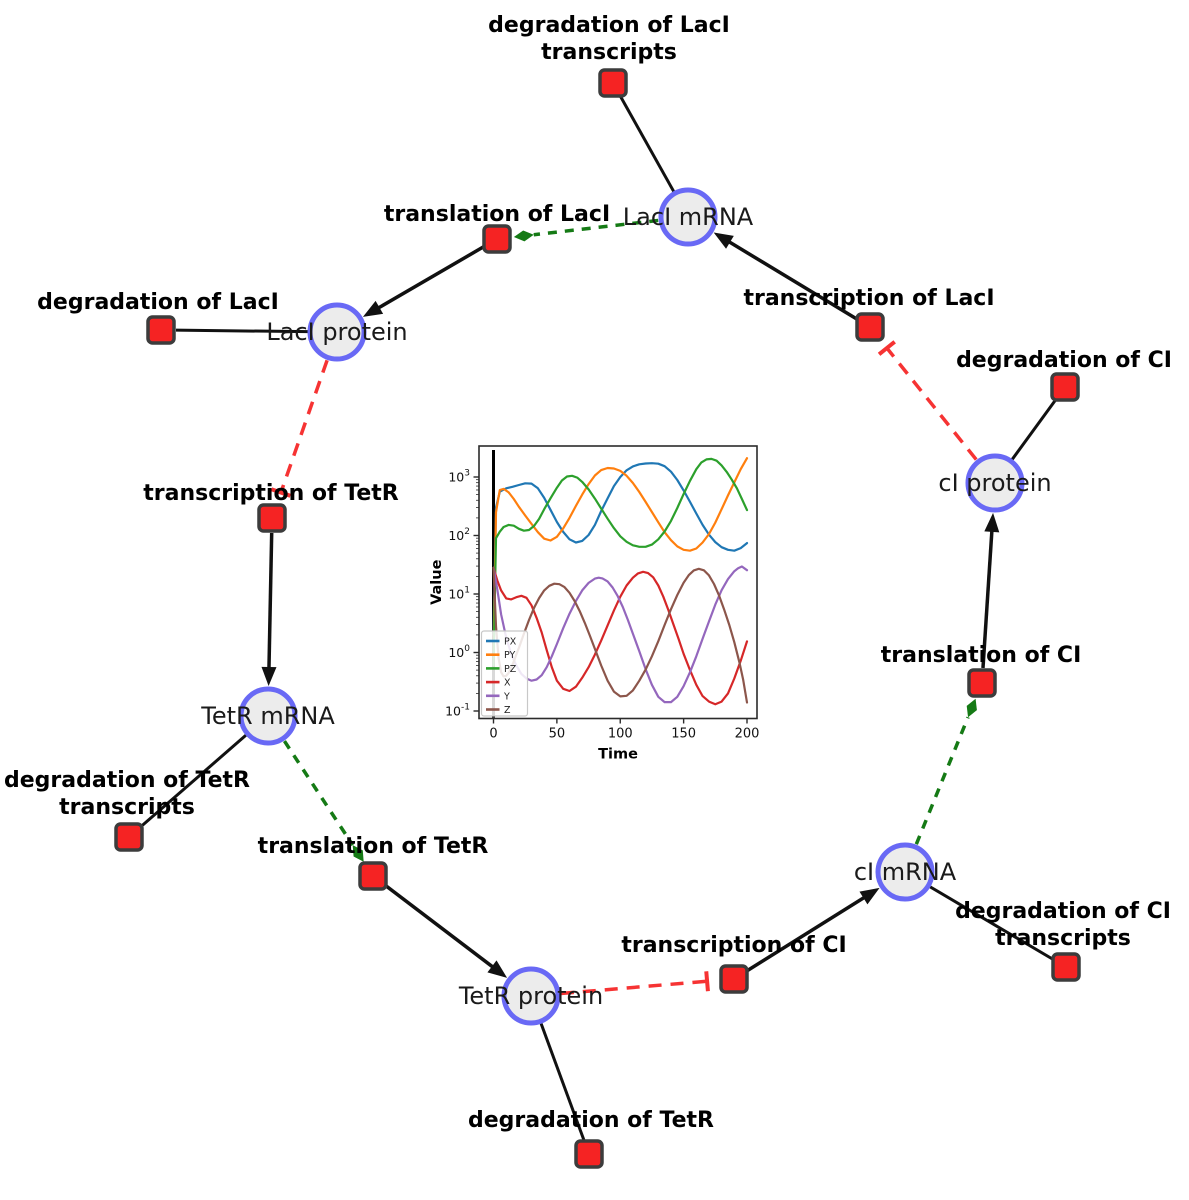 This screenshot has height=1200, width=1189. What do you see at coordinates (613, 83) in the screenshot?
I see `reaction-square-lacI_mRNA_deg` at bounding box center [613, 83].